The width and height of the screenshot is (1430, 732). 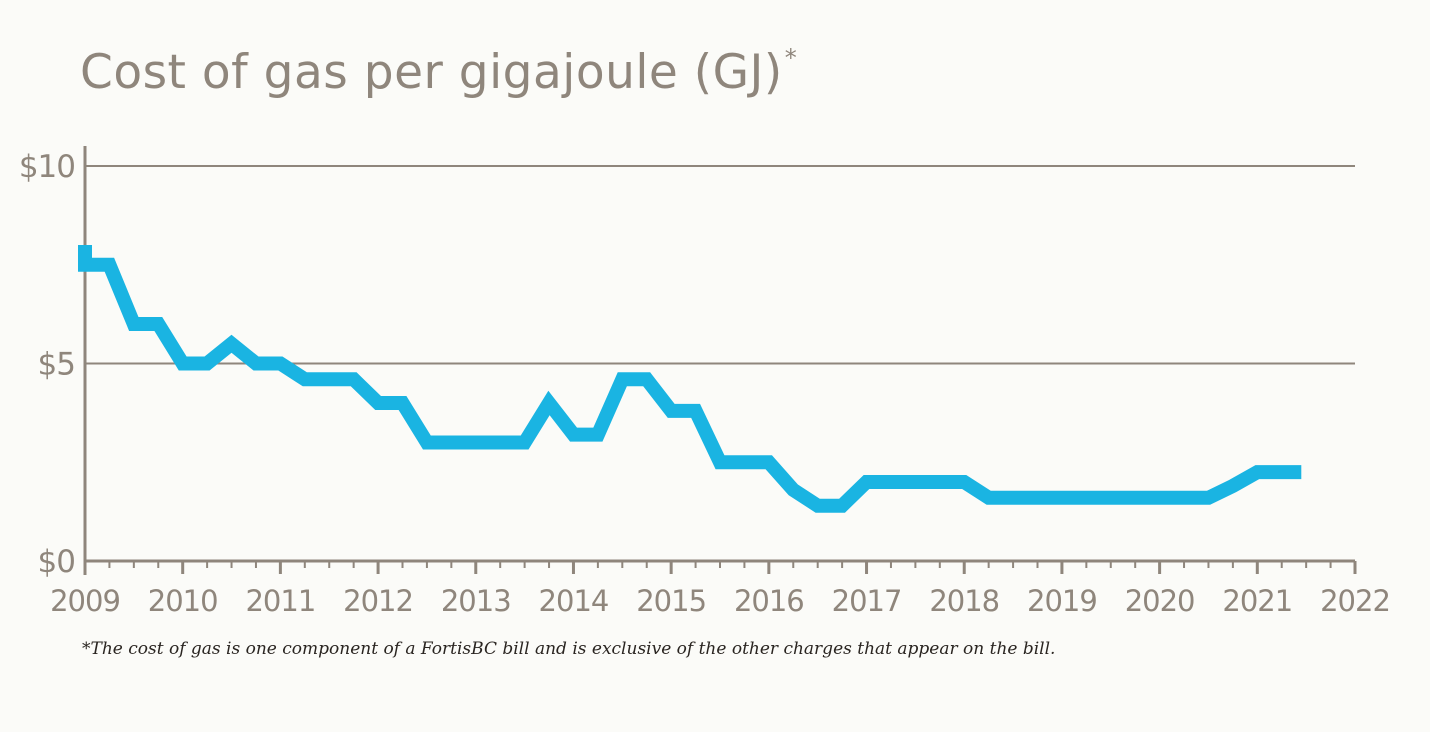 I want to click on y-tick-label: $5, so click(x=56, y=365).